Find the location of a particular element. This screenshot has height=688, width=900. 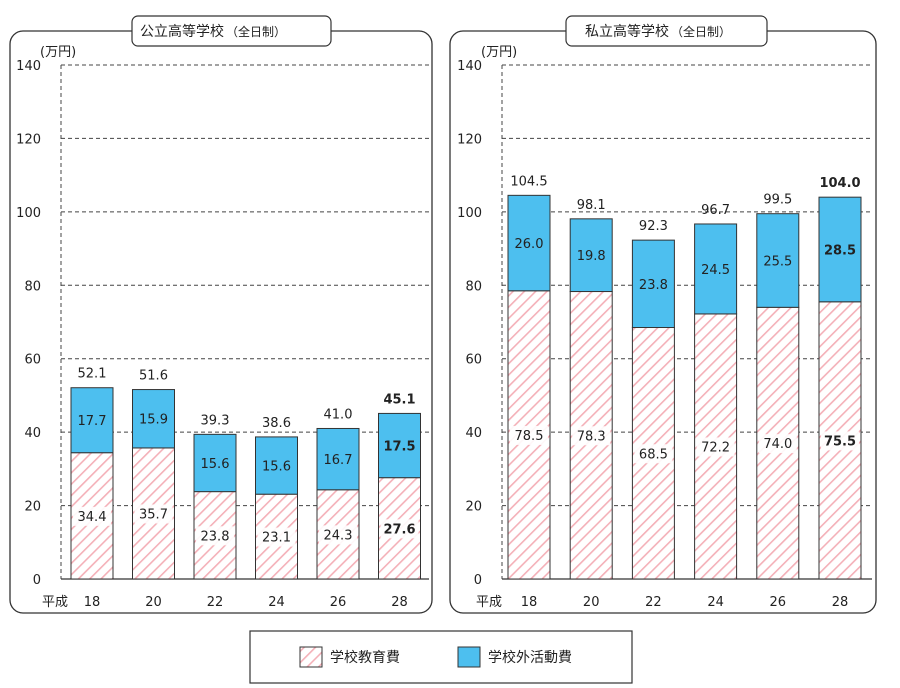

private-value-school: 75.5 is located at coordinates (840, 441).